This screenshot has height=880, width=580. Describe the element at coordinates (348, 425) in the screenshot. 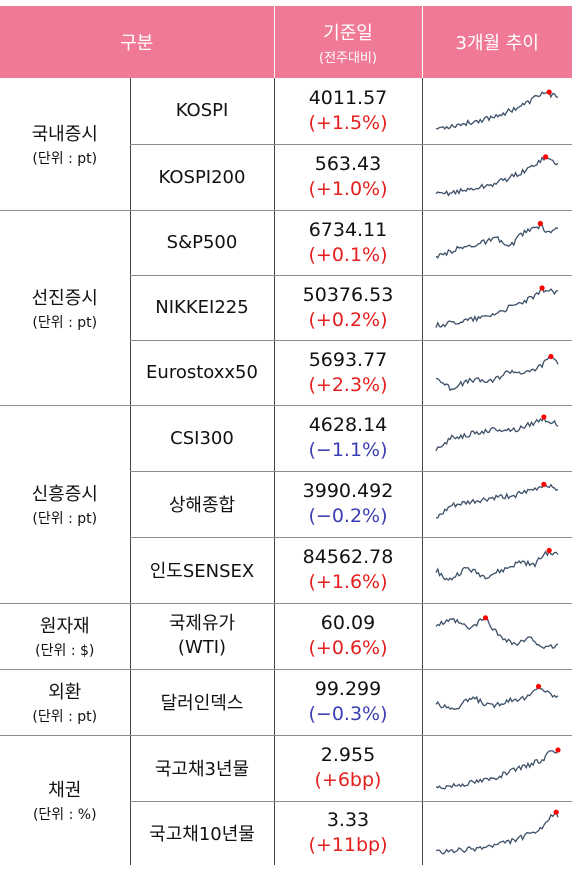

I see `index-value: 4628.14` at that location.